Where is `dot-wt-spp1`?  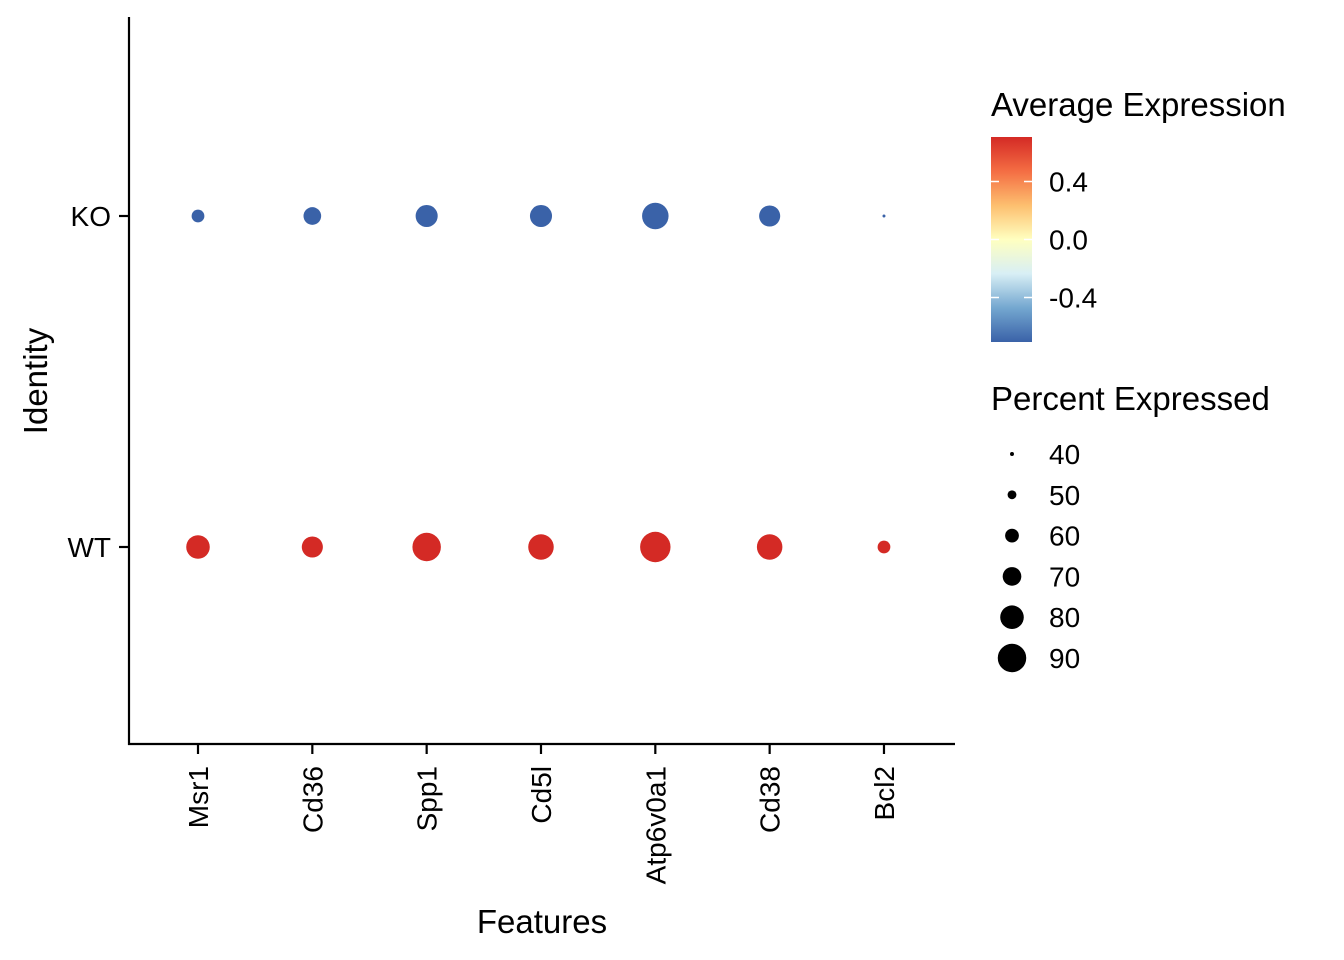 dot-wt-spp1 is located at coordinates (426, 547).